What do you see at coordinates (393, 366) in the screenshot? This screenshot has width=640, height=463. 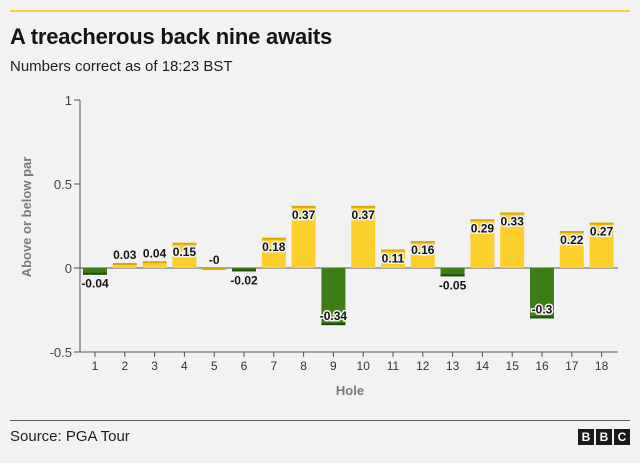 I see `x-tick-label: 11` at bounding box center [393, 366].